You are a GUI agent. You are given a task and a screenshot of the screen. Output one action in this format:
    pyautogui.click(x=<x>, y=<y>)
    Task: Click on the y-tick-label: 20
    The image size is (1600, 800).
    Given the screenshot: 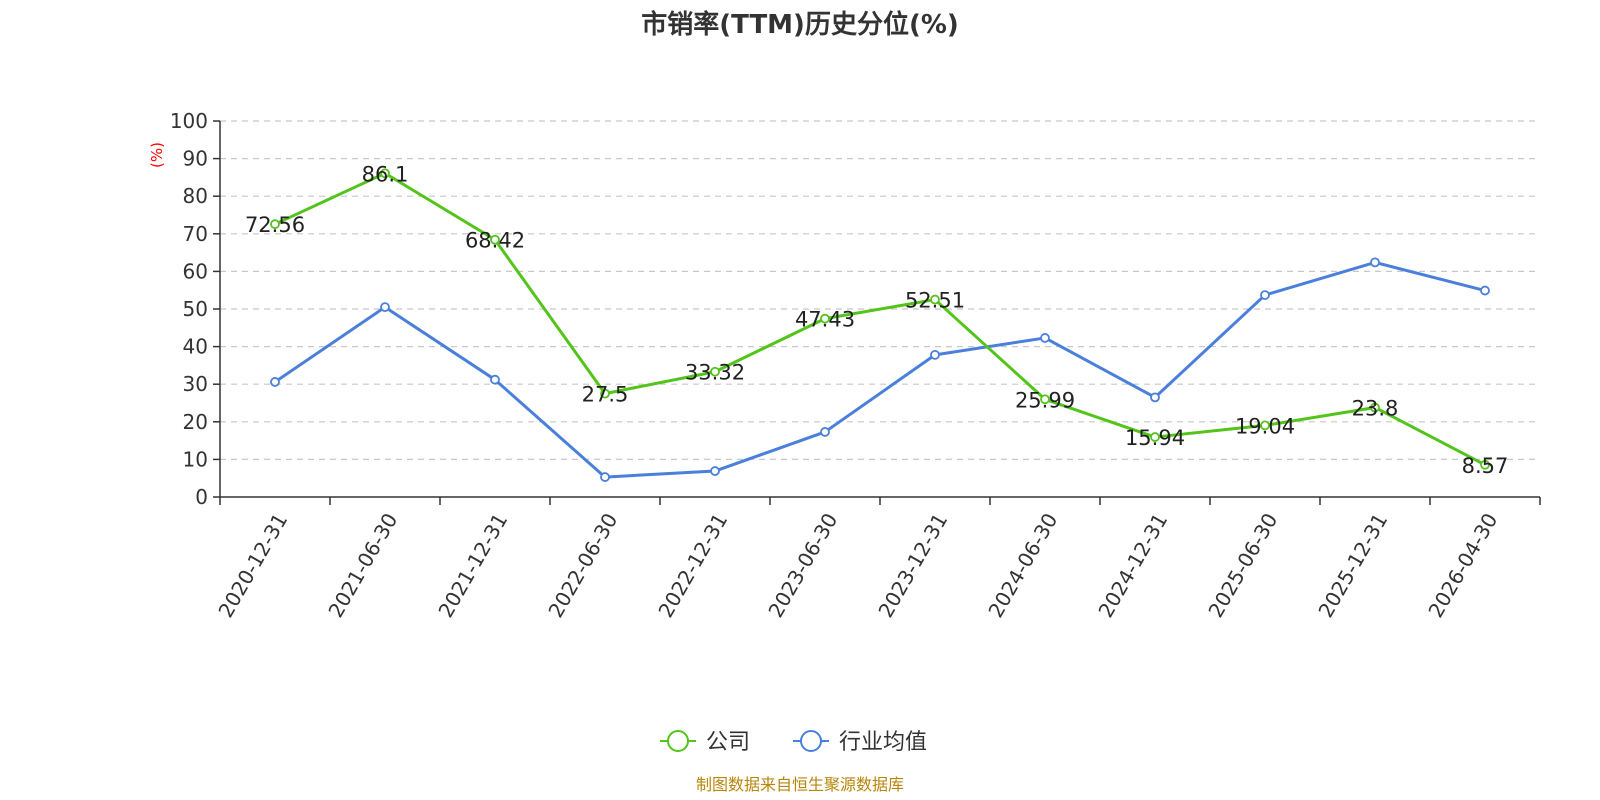 What is the action you would take?
    pyautogui.click(x=195, y=422)
    